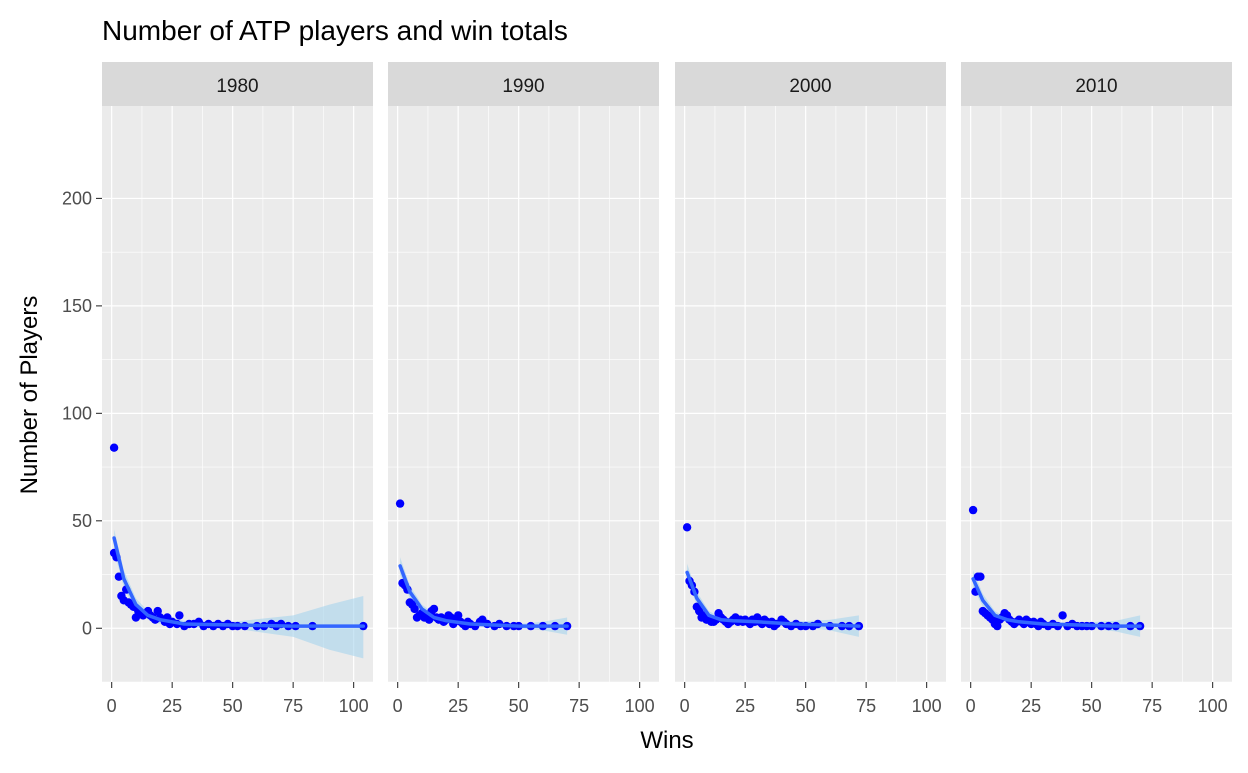  I want to click on y-tick-label: 0, so click(87, 628).